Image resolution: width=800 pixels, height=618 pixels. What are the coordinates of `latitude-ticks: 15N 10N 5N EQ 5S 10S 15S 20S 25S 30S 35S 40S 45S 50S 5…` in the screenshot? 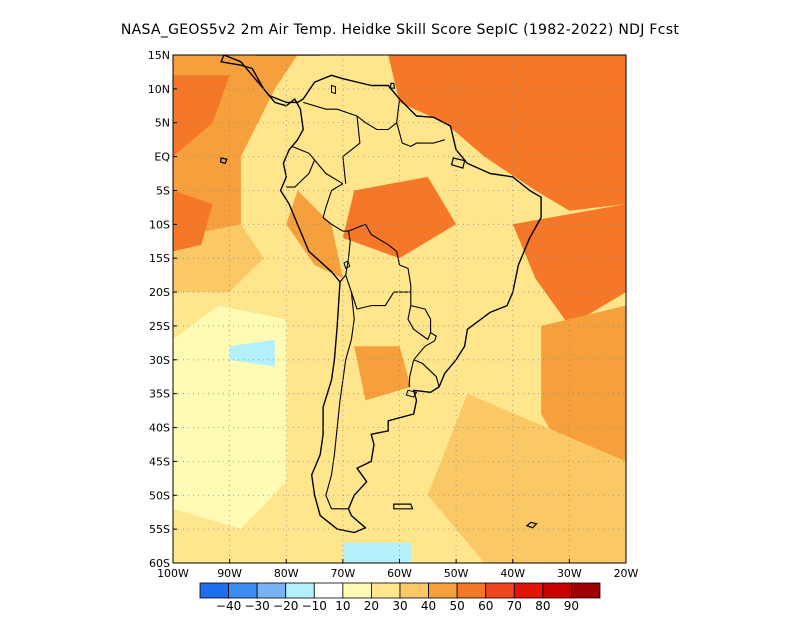 It's located at (162, 309).